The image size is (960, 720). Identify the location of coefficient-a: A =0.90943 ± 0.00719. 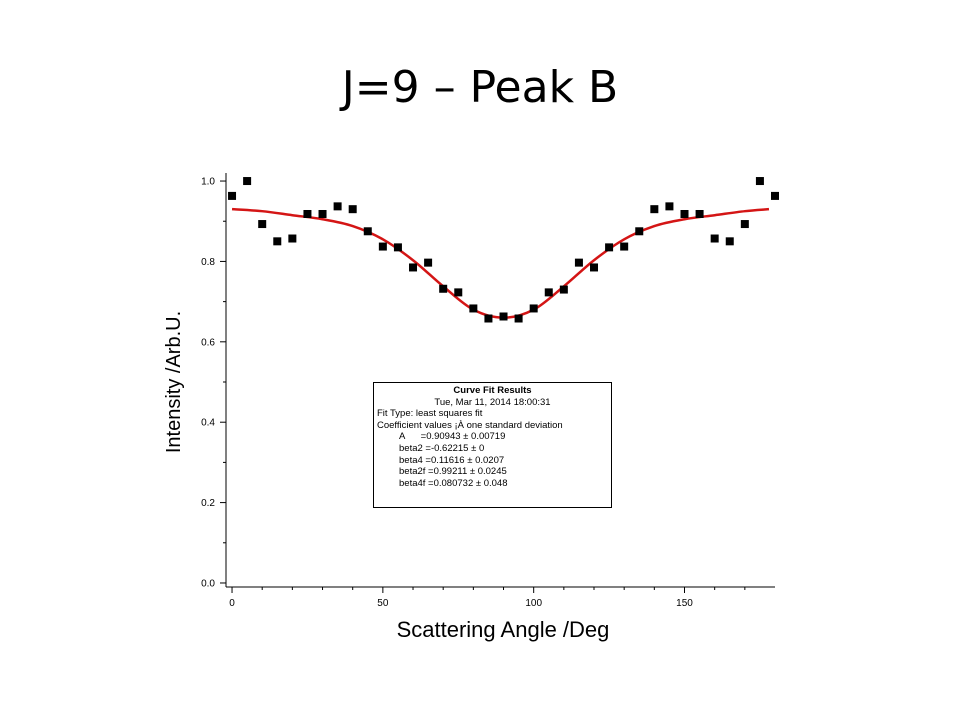
(452, 437).